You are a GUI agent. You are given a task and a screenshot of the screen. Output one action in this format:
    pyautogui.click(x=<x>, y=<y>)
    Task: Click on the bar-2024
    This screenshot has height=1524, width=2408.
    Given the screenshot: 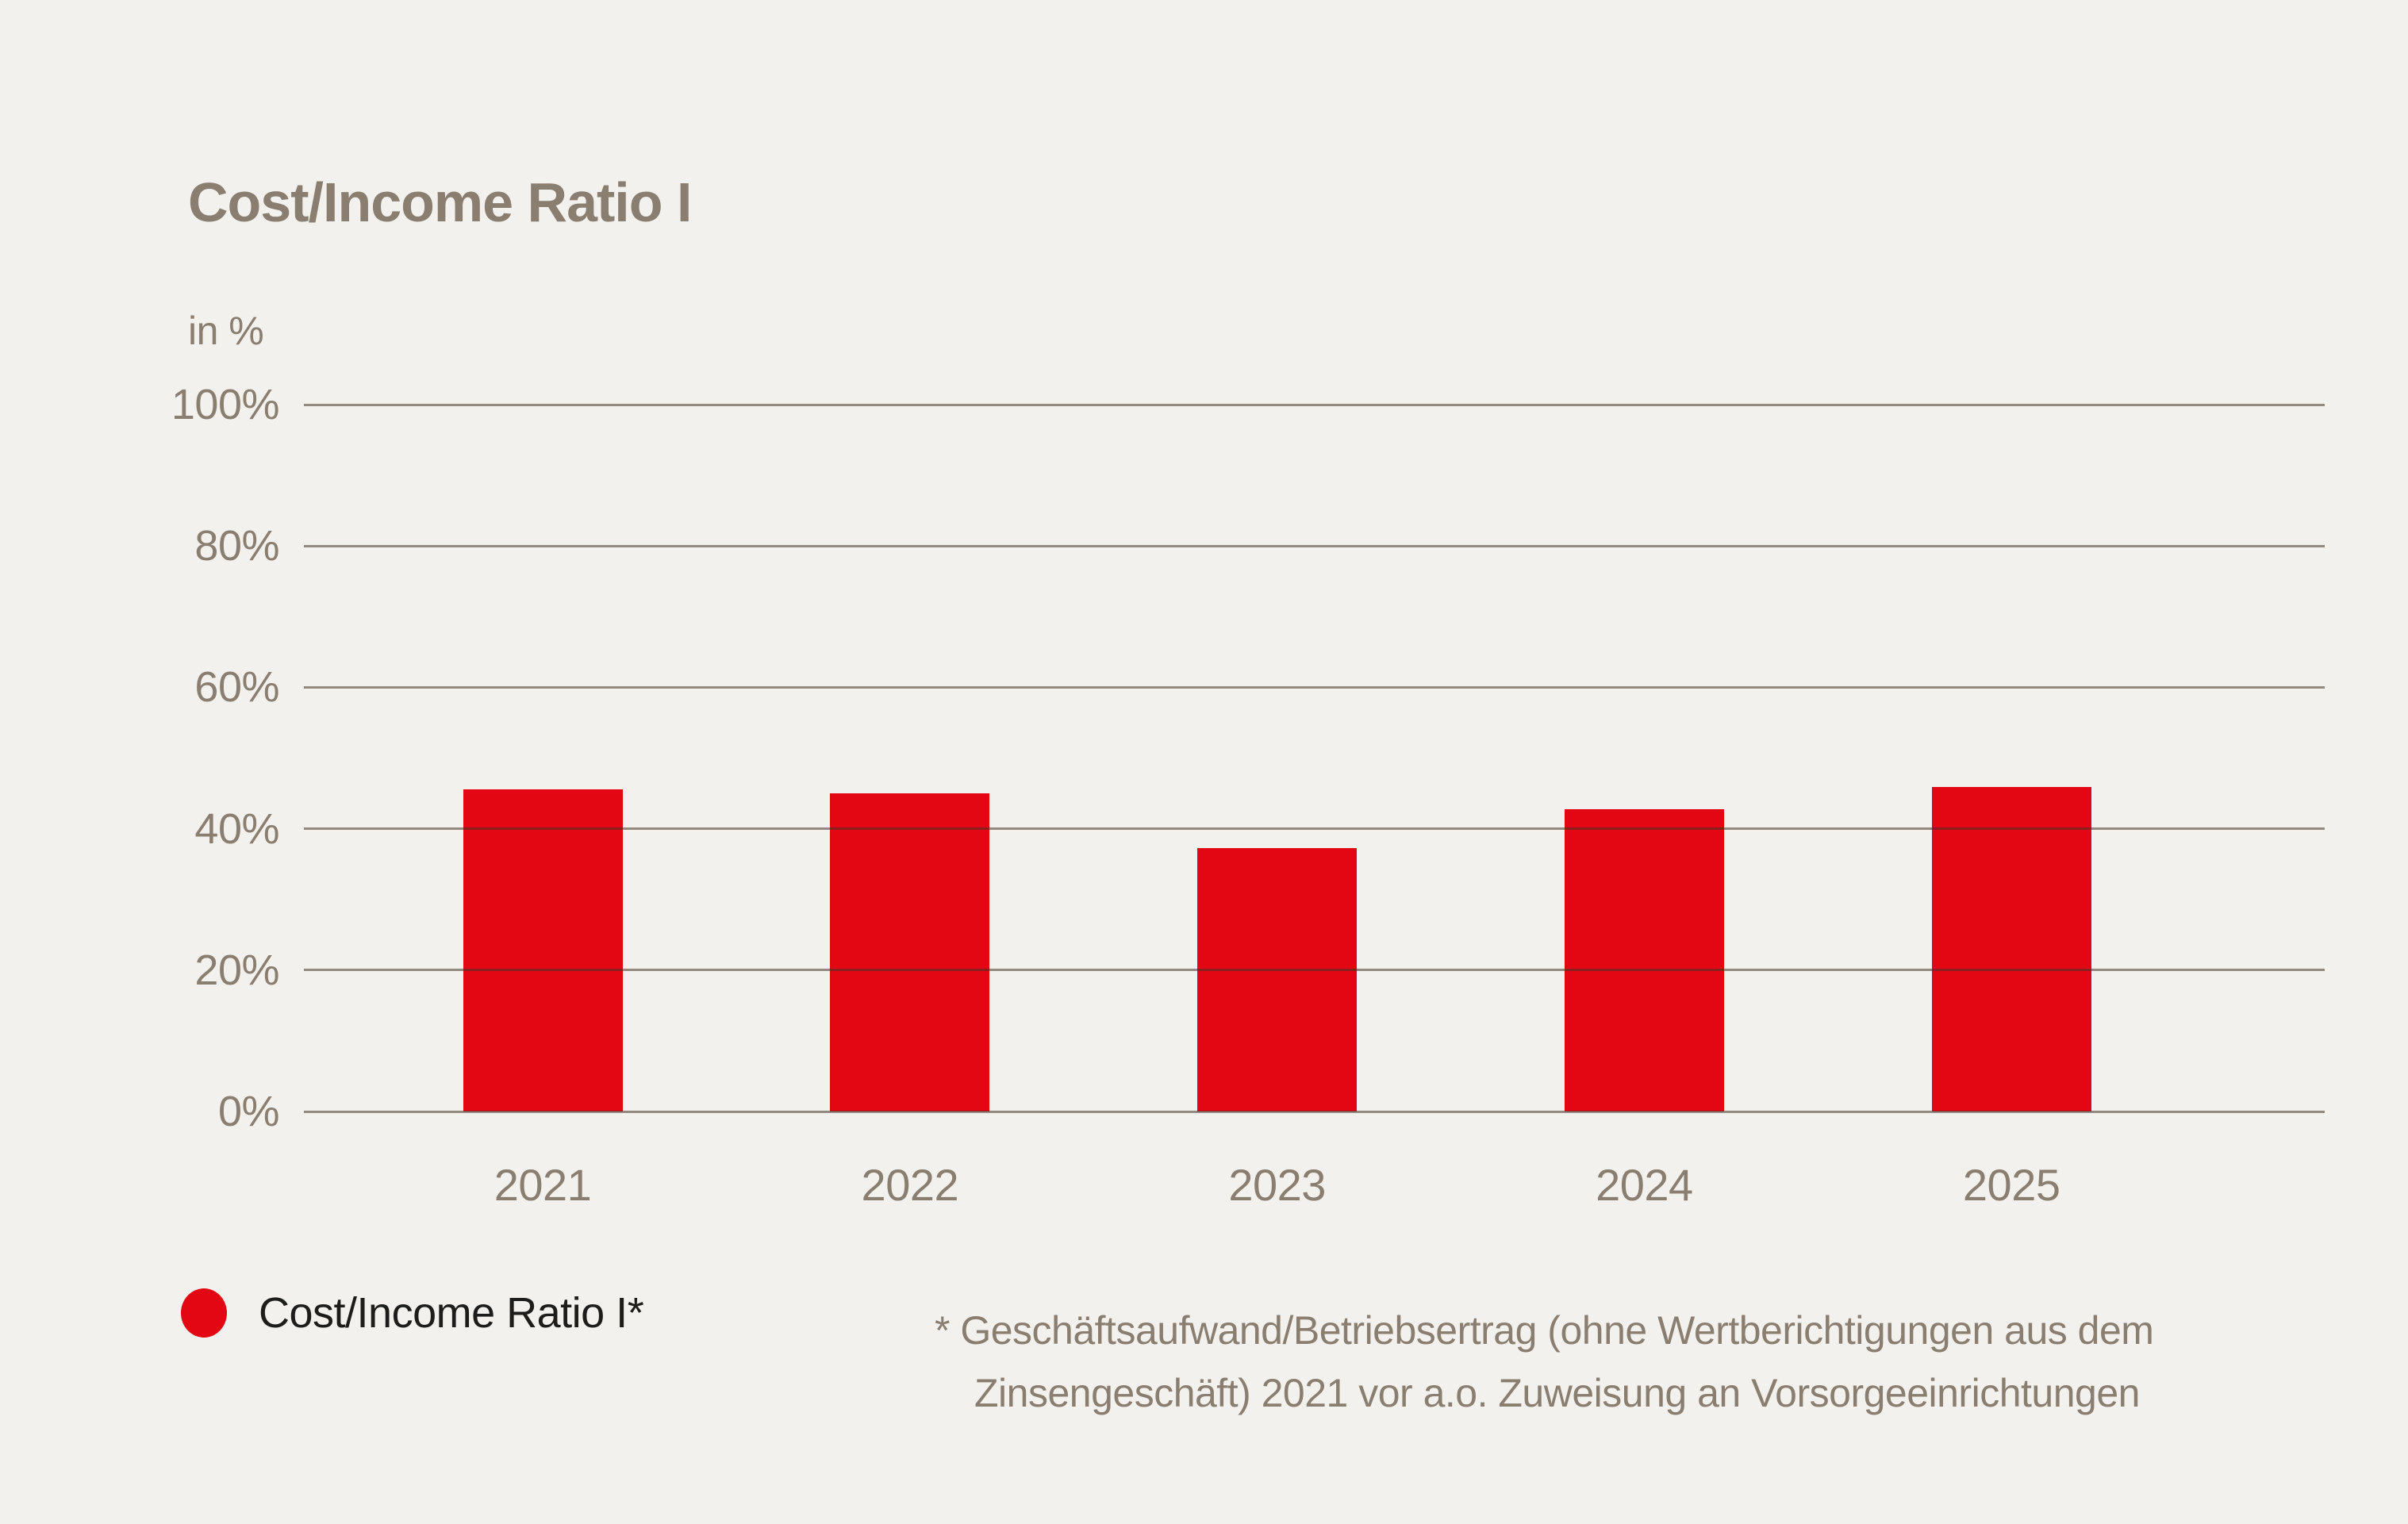 What is the action you would take?
    pyautogui.click(x=1644, y=959)
    